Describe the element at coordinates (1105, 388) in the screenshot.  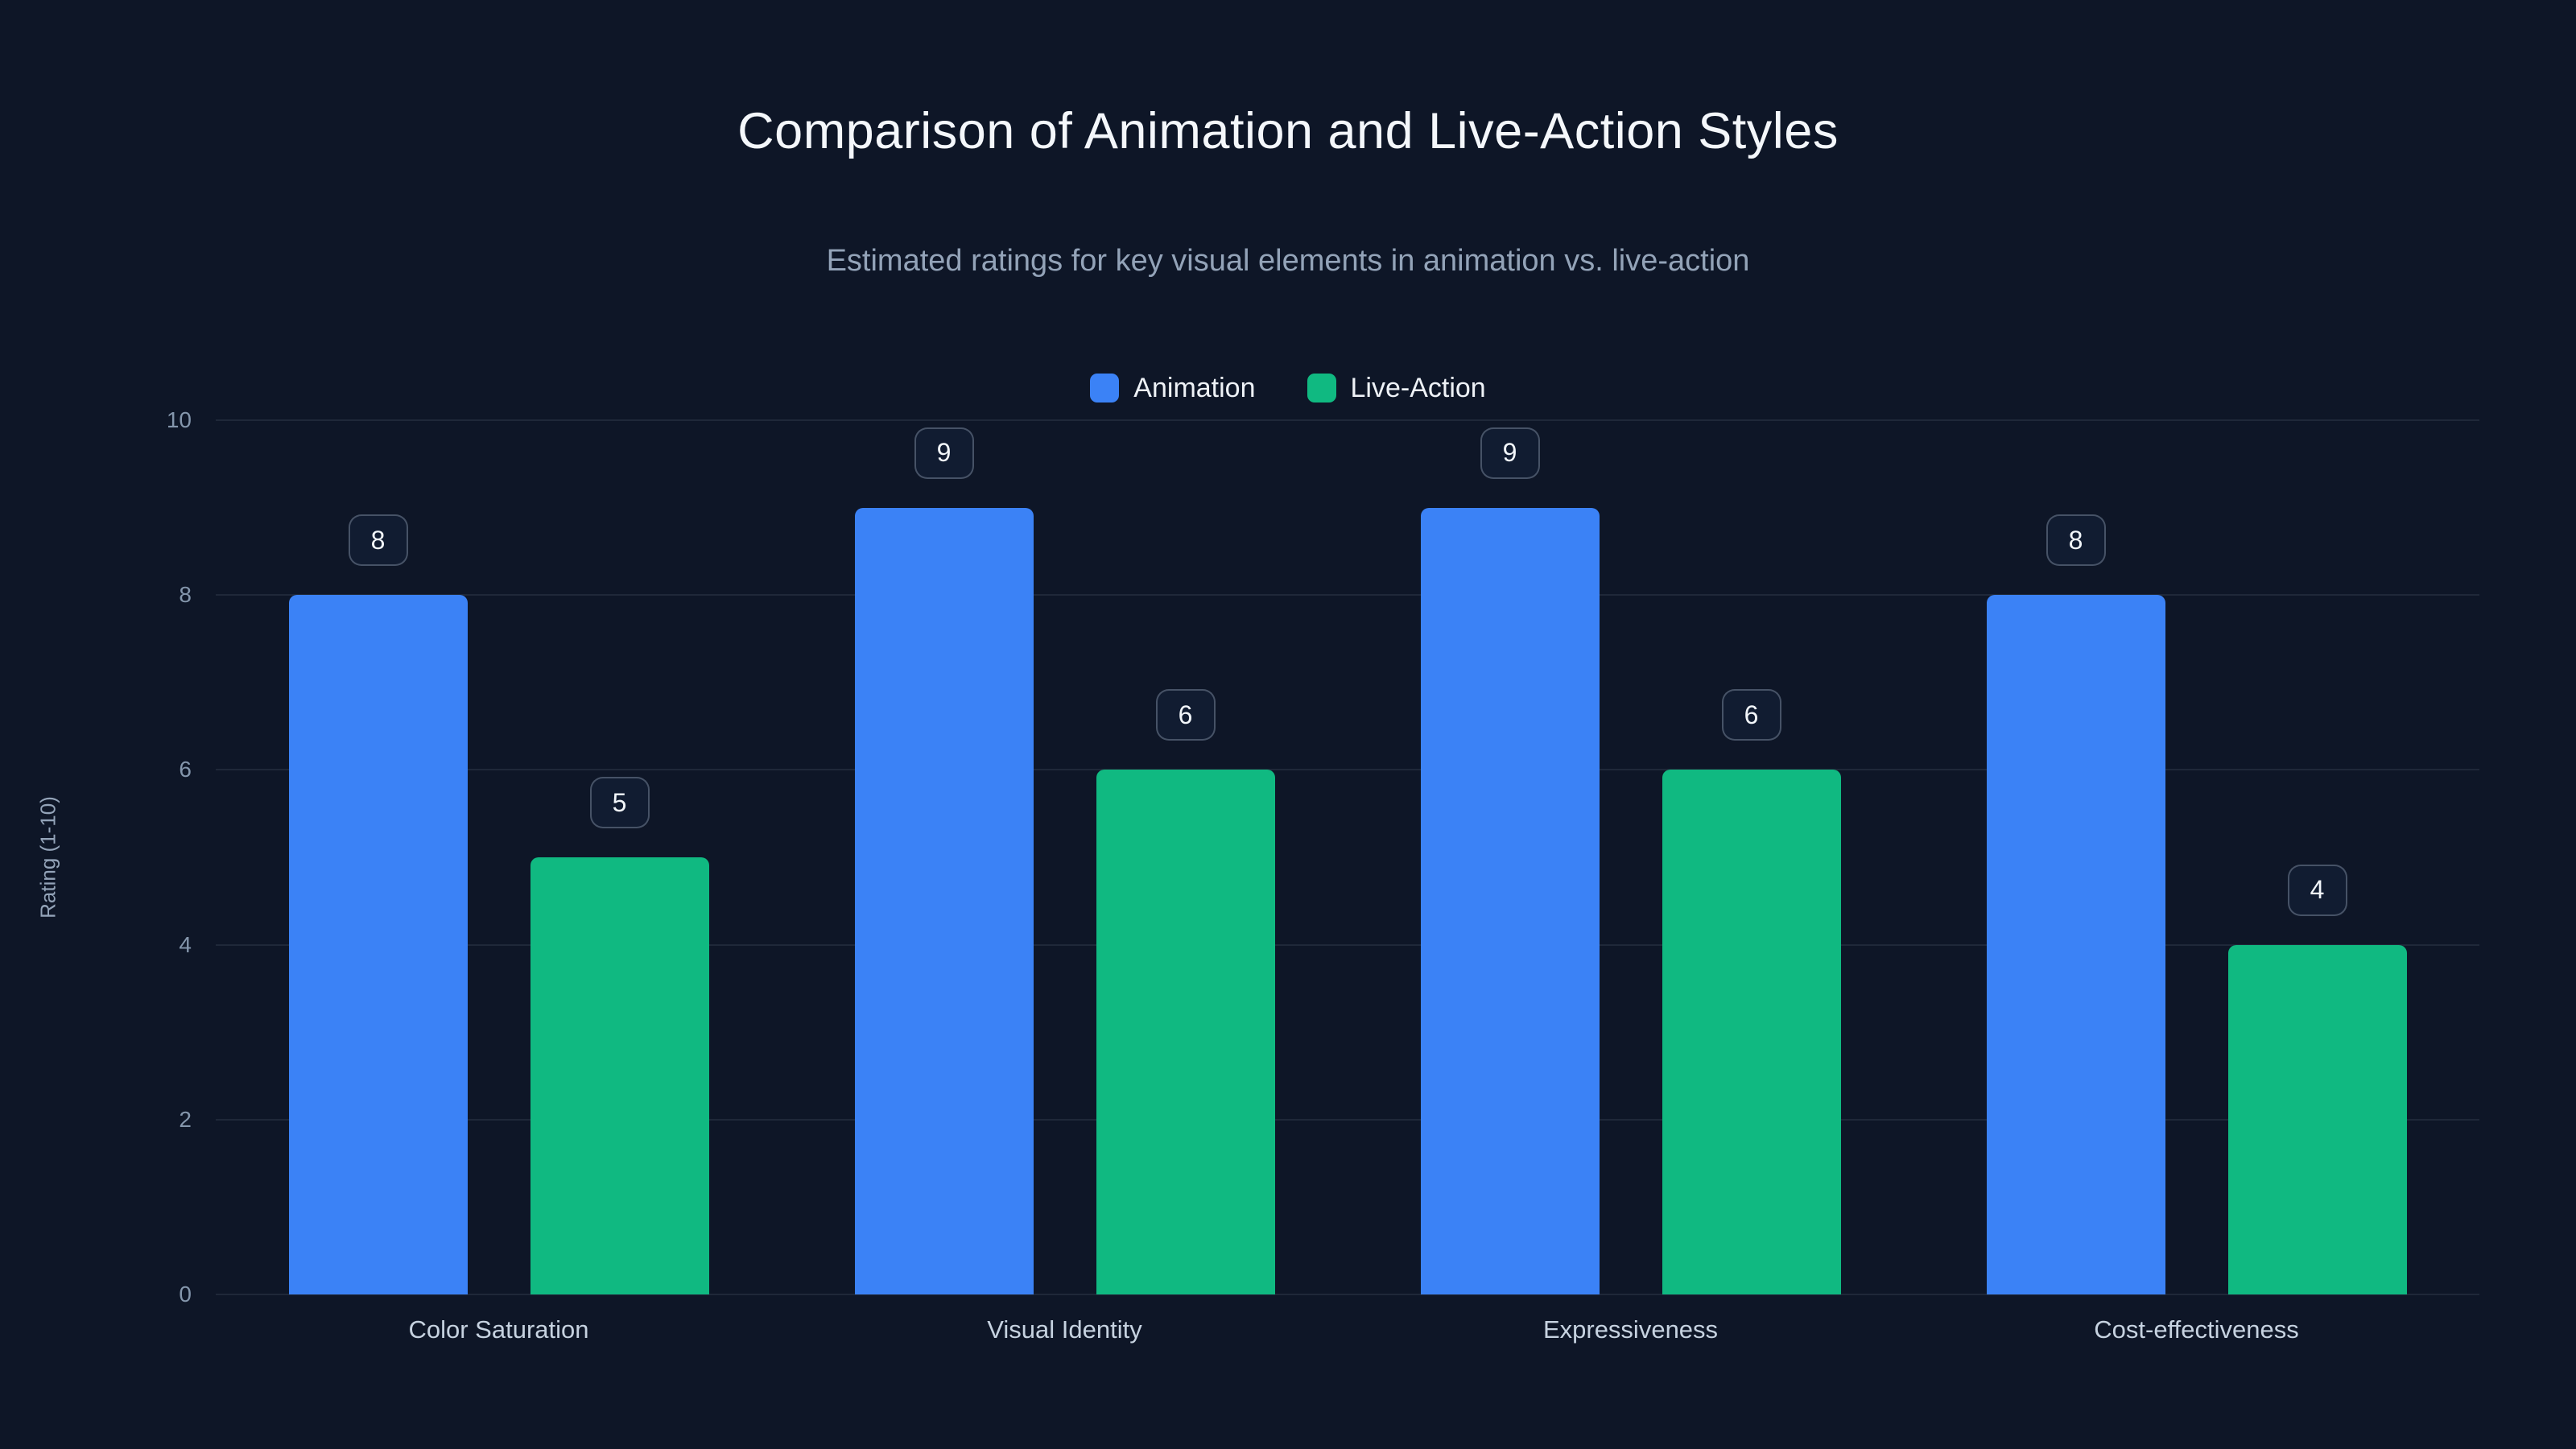
I see `legend-swatch-animation-icon` at that location.